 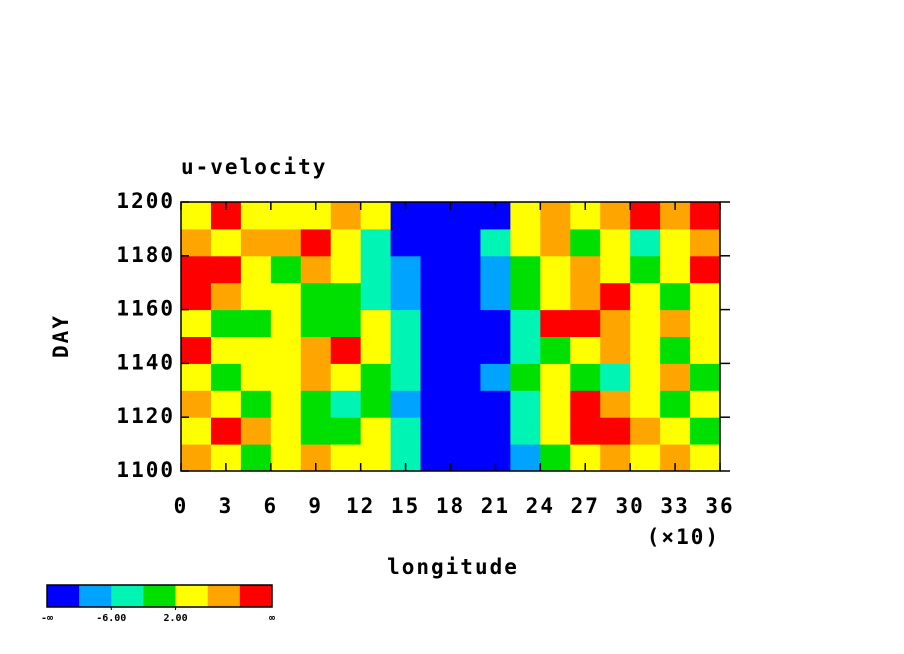 I want to click on x-tick-label: 15, so click(x=405, y=506).